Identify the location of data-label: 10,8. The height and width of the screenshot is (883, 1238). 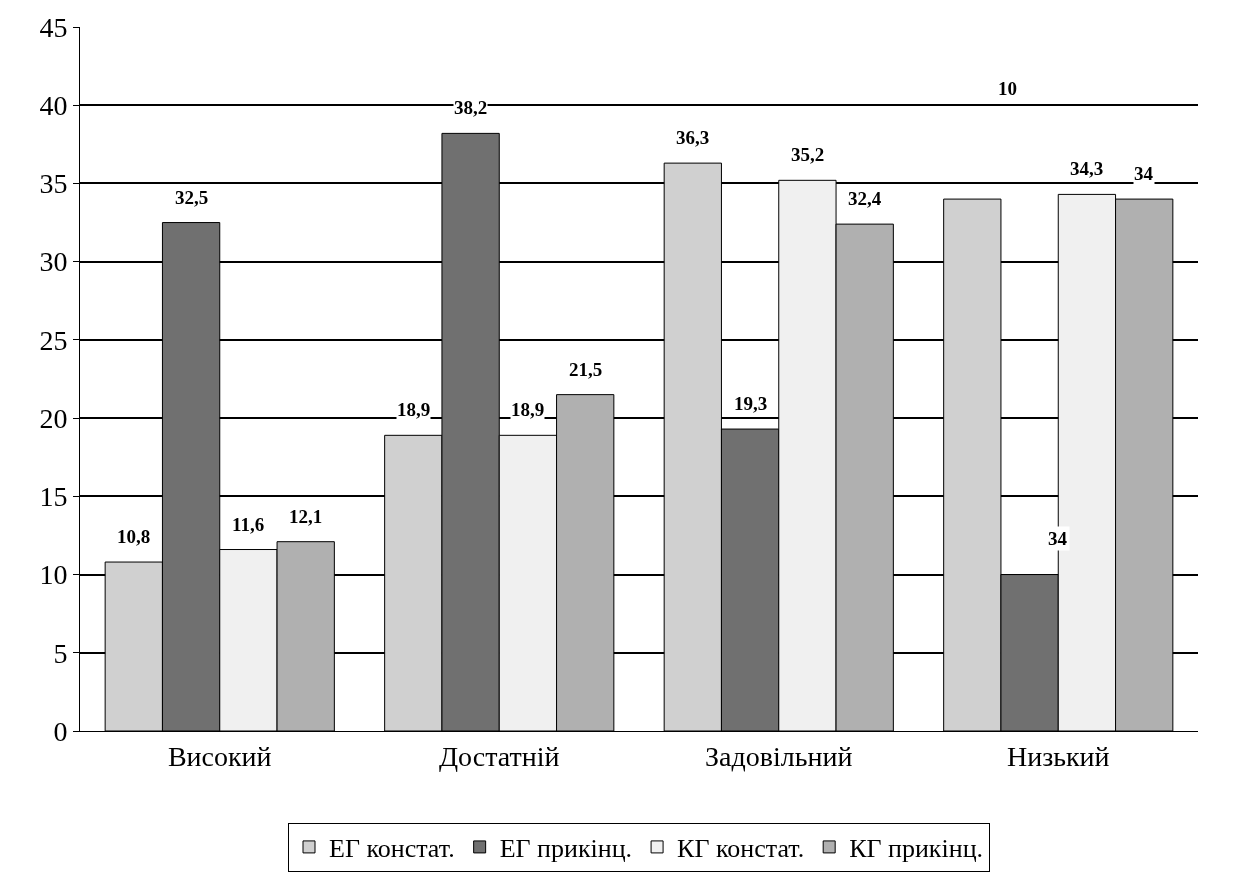
(134, 536).